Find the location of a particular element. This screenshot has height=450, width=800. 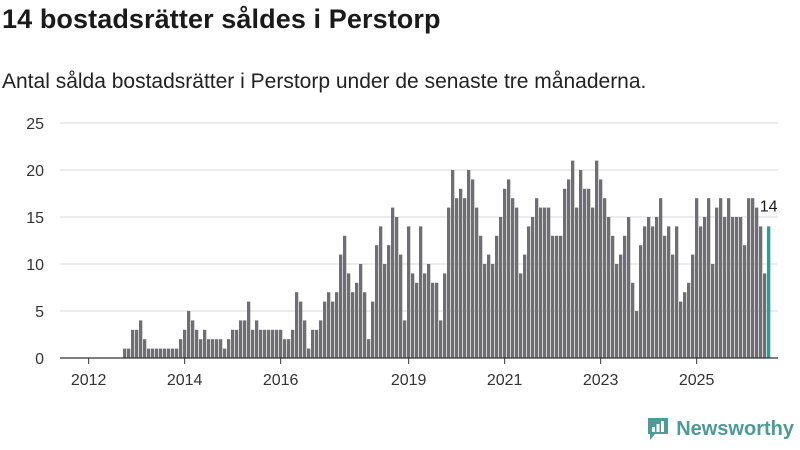

data-label-latest: 14 is located at coordinates (769, 206).